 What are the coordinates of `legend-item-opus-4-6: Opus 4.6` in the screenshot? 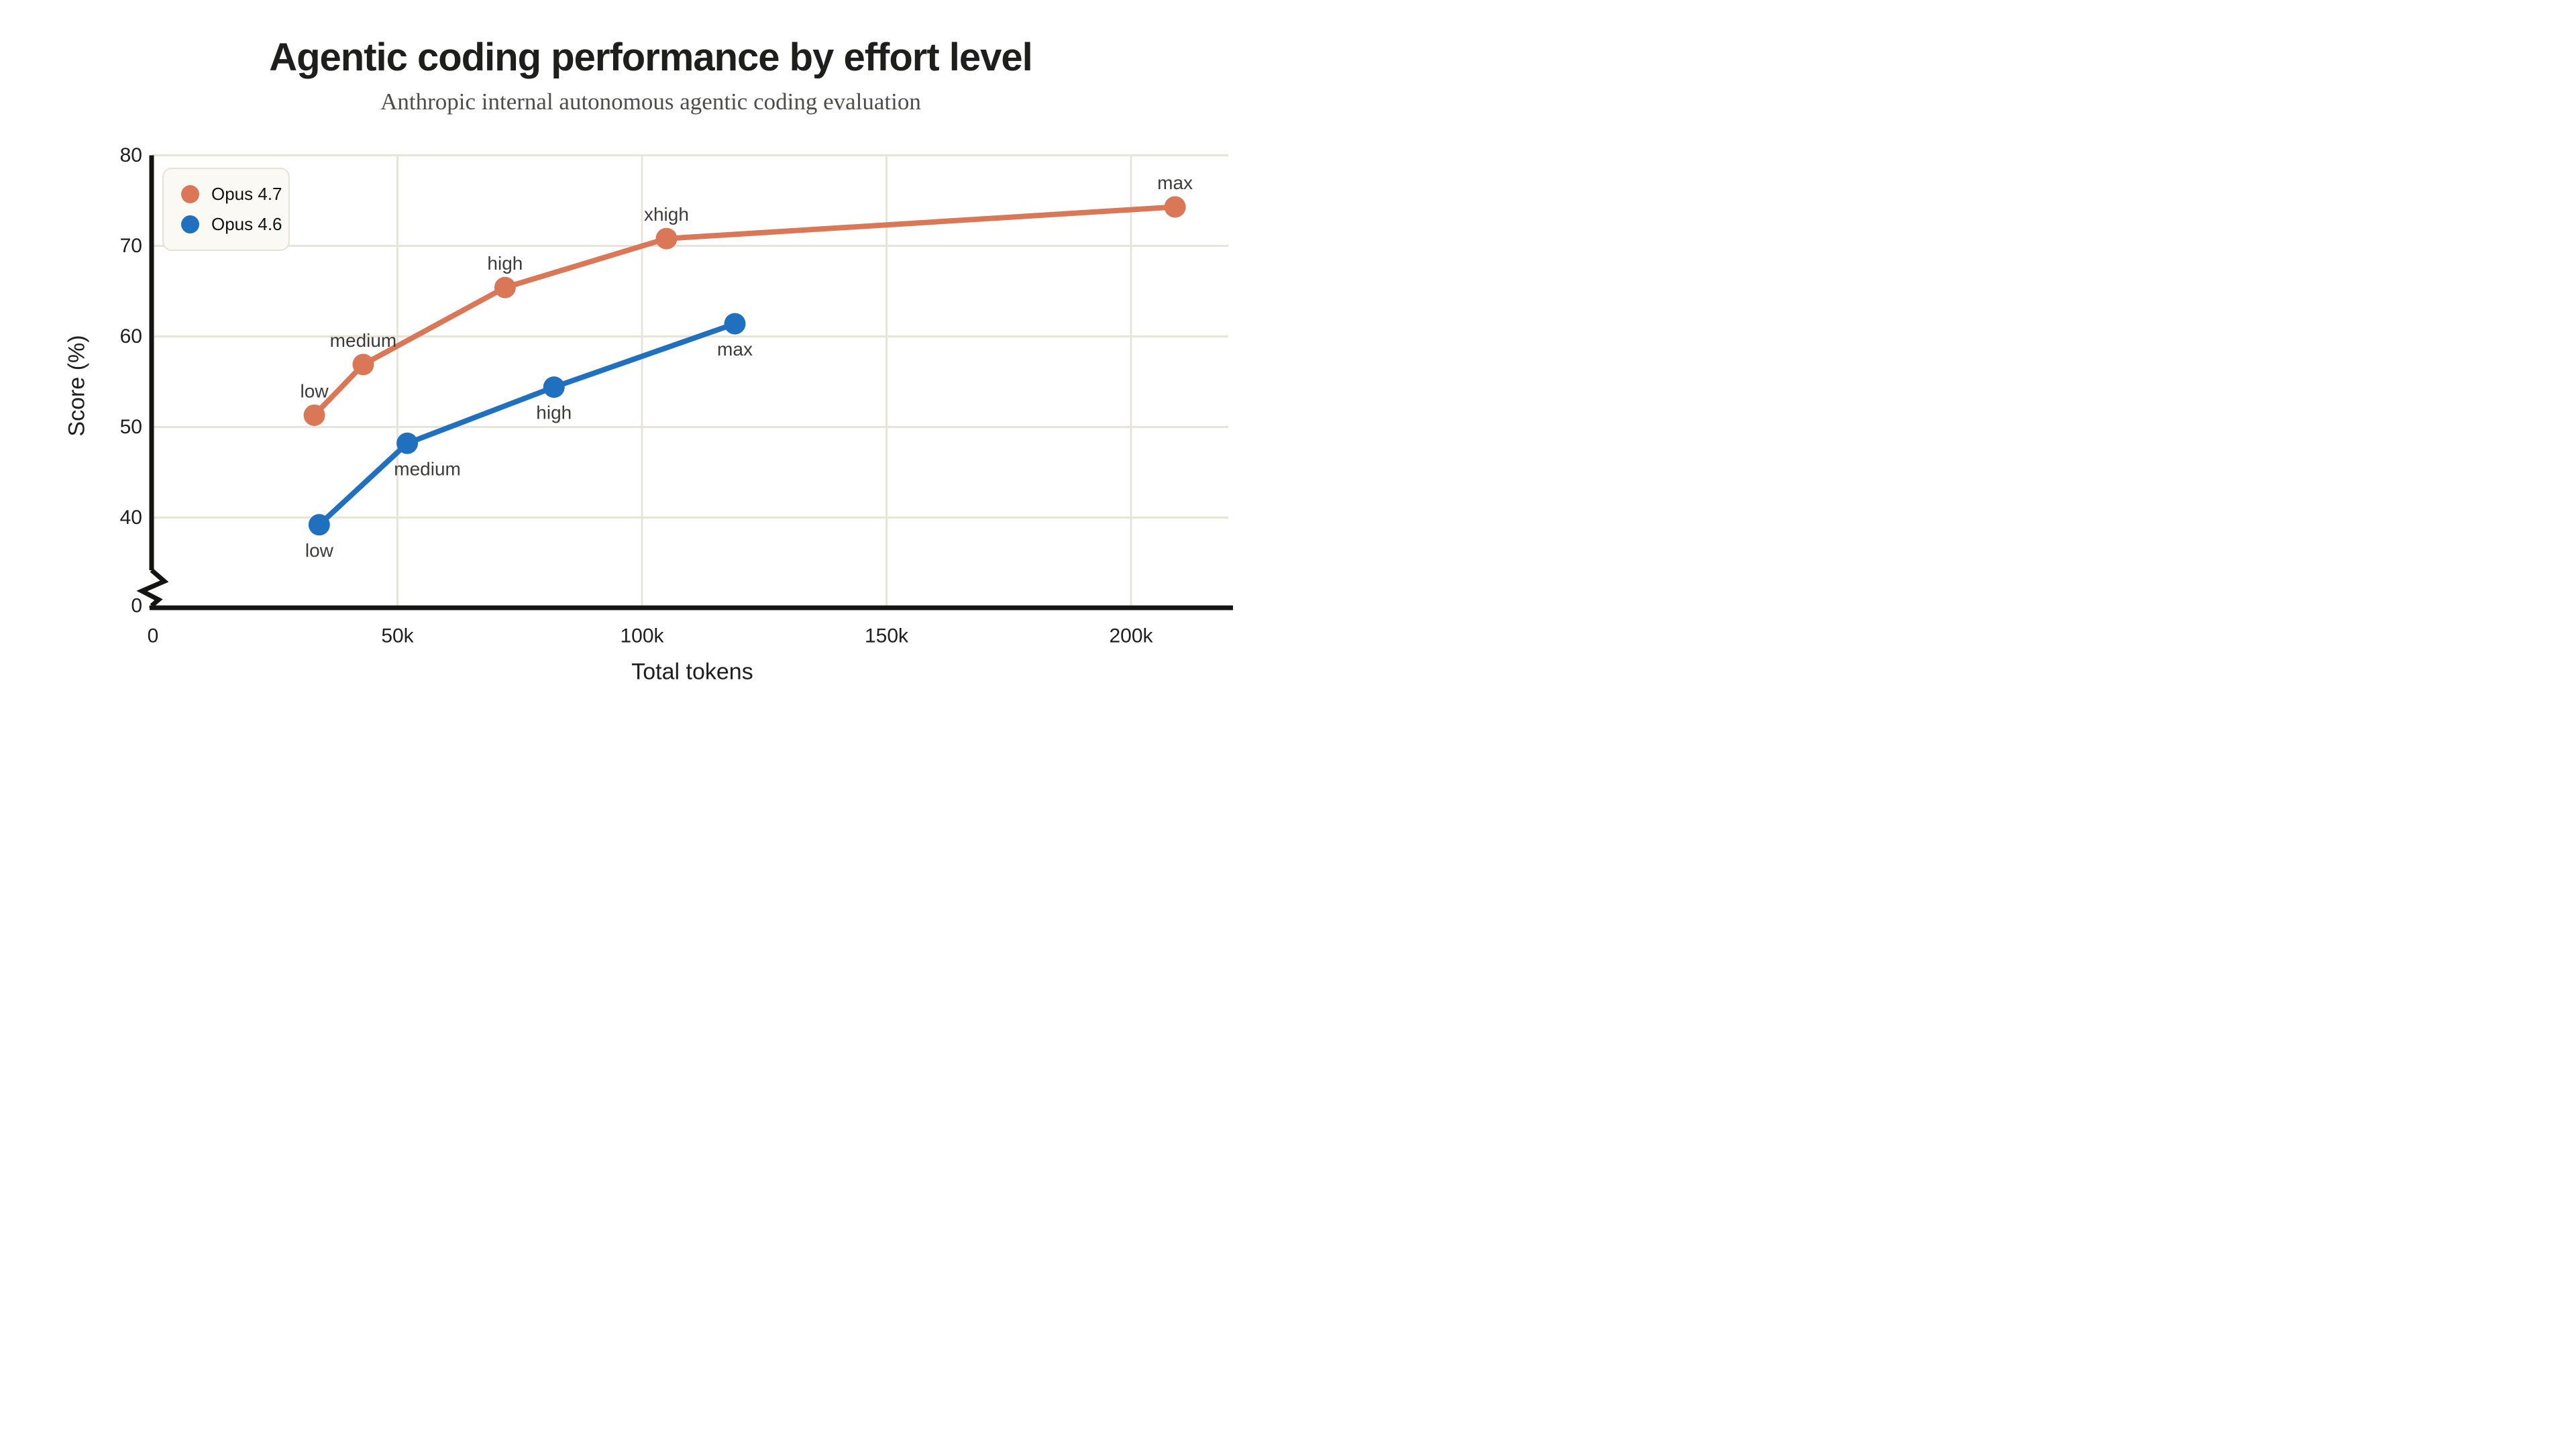 It's located at (234, 224).